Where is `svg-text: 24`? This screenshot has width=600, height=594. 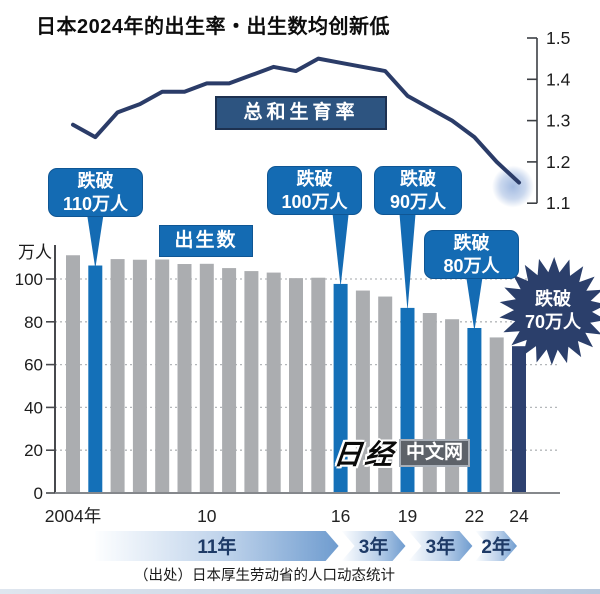 svg-text: 24 is located at coordinates (519, 516).